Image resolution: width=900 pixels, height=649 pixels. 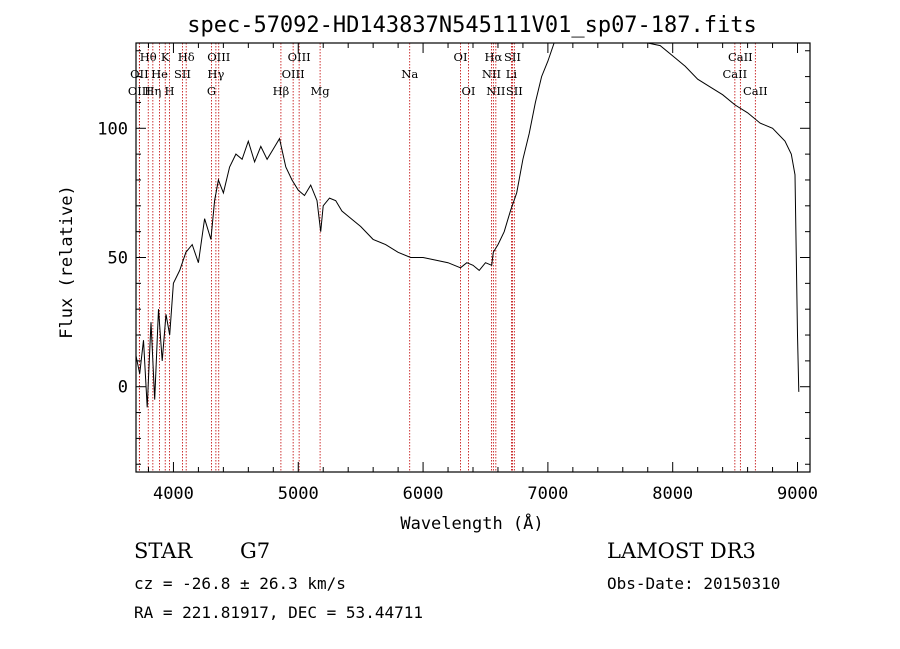 I want to click on y-tick-label: 0, so click(x=123, y=388).